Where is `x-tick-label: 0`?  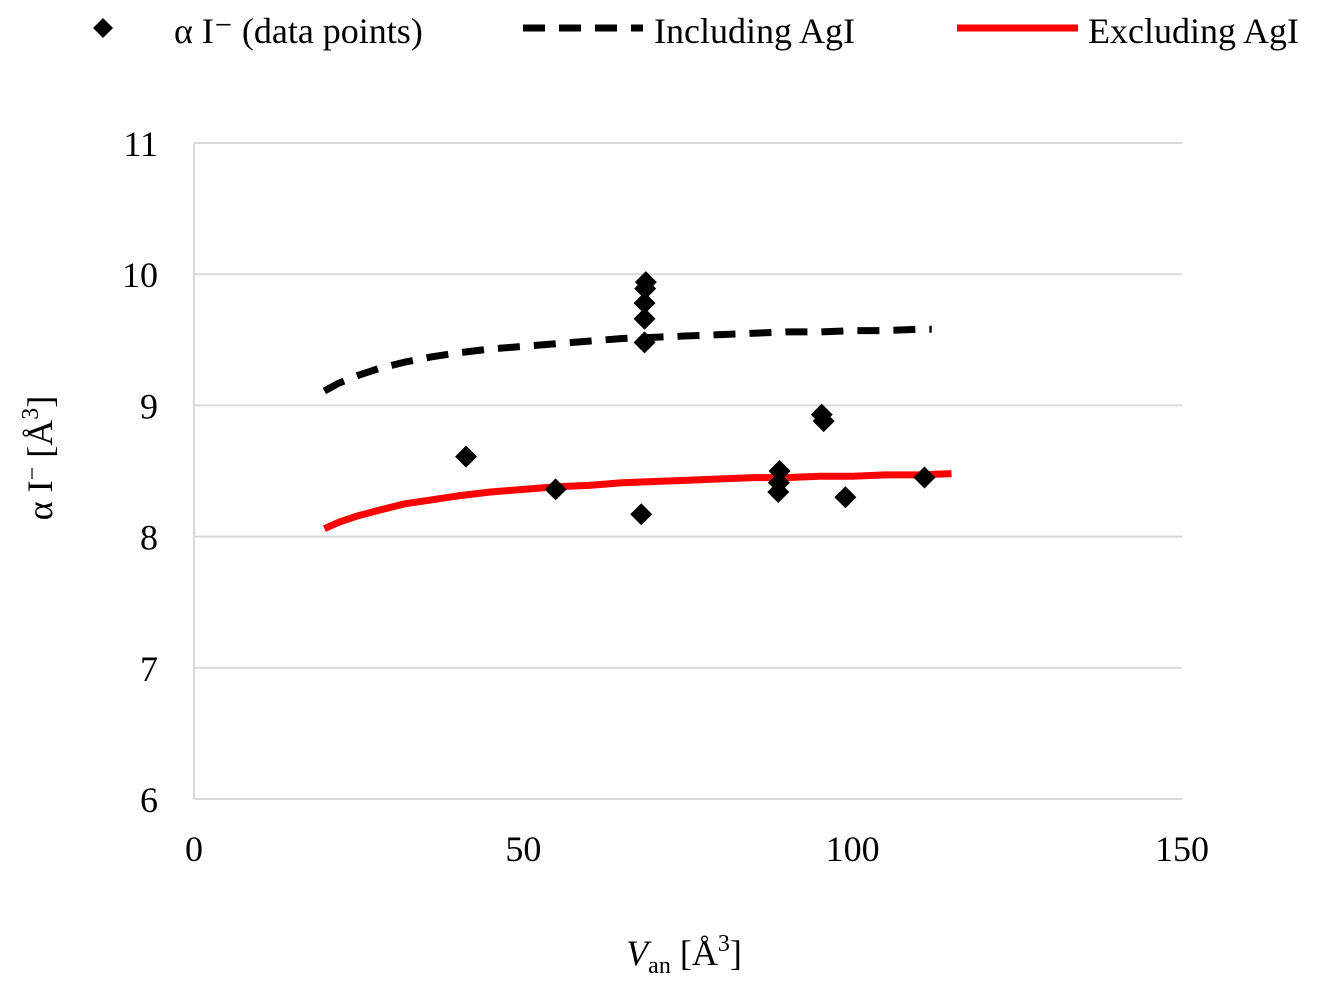 x-tick-label: 0 is located at coordinates (194, 849).